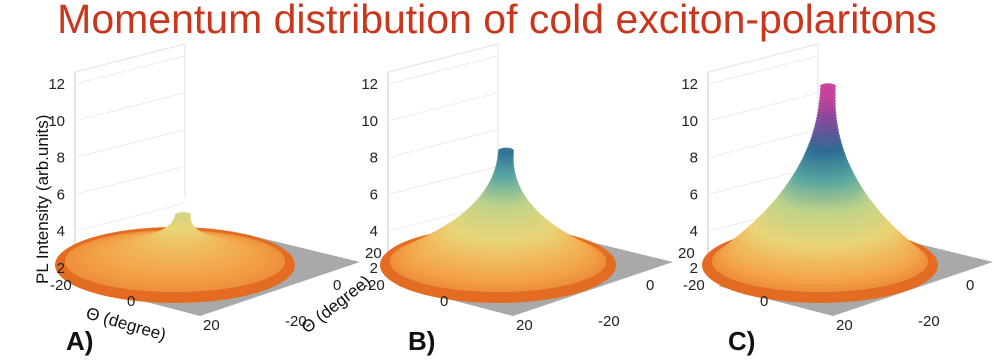  I want to click on z-axis-title: PL Intensity (arb.units), so click(42, 199).